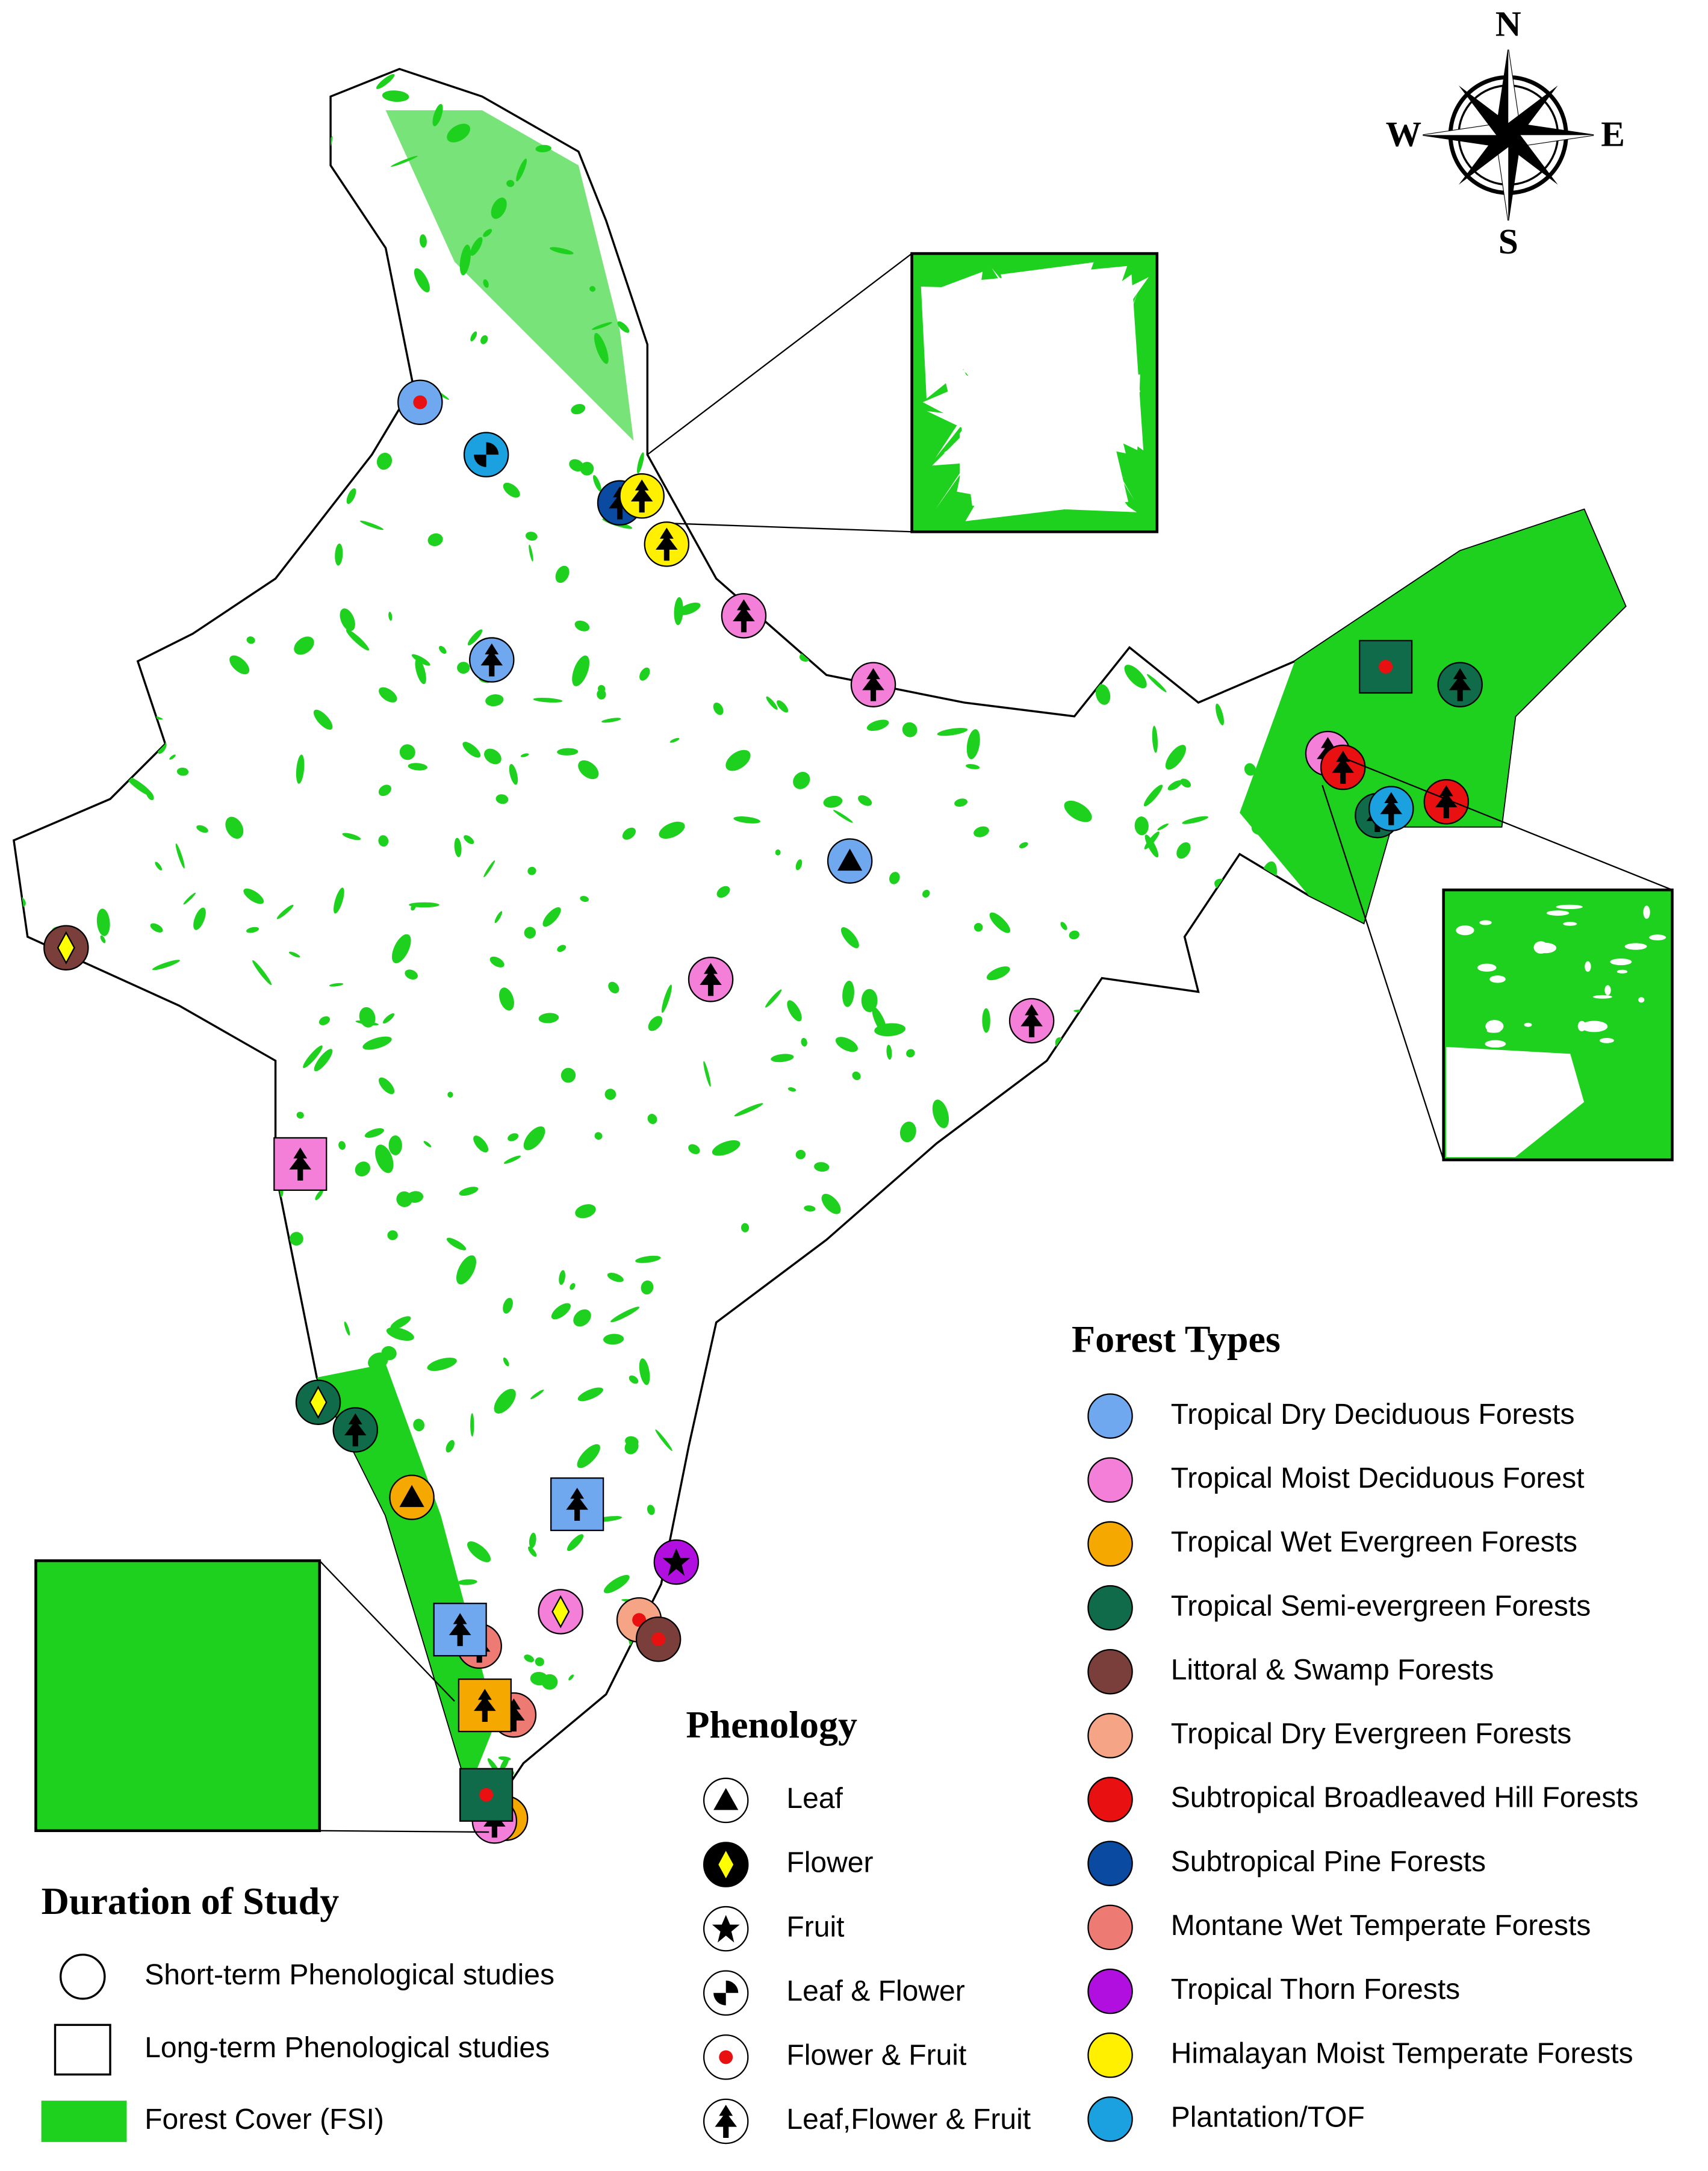 This screenshot has width=1708, height=2171. Describe the element at coordinates (1110, 1544) in the screenshot. I see `legend-swatch` at that location.